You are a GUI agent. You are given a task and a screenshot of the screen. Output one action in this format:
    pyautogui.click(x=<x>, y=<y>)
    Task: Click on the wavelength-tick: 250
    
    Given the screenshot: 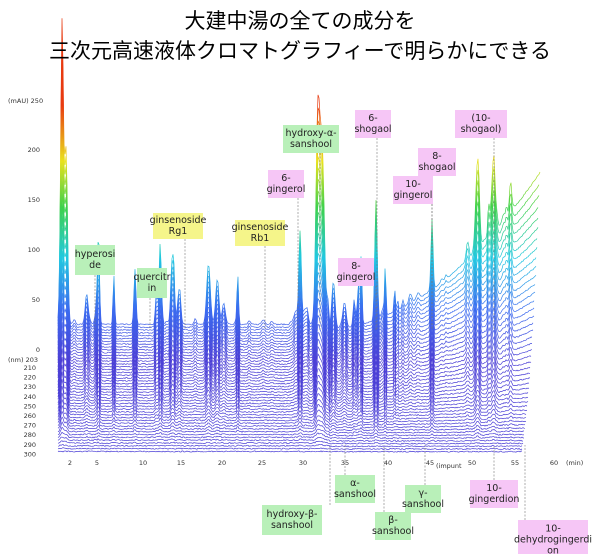 What is the action you would take?
    pyautogui.click(x=30, y=406)
    